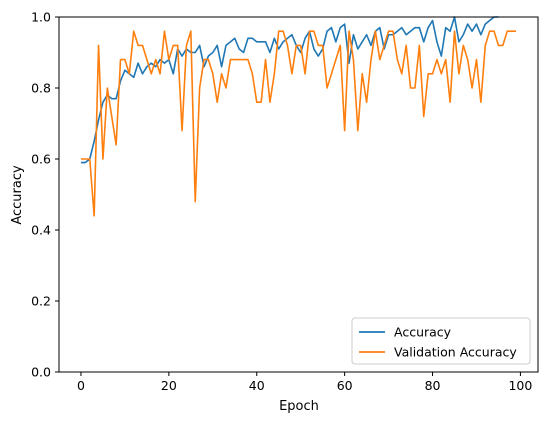  I want to click on legend-box, so click(441, 341).